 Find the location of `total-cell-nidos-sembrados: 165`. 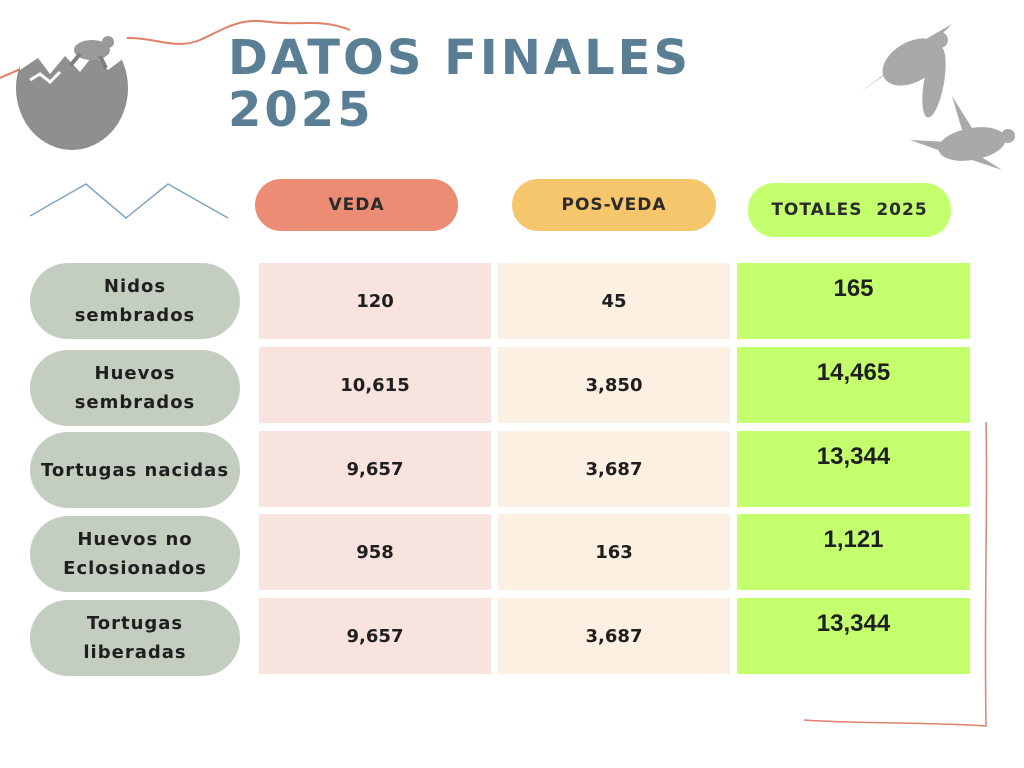

total-cell-nidos-sembrados: 165 is located at coordinates (853, 301).